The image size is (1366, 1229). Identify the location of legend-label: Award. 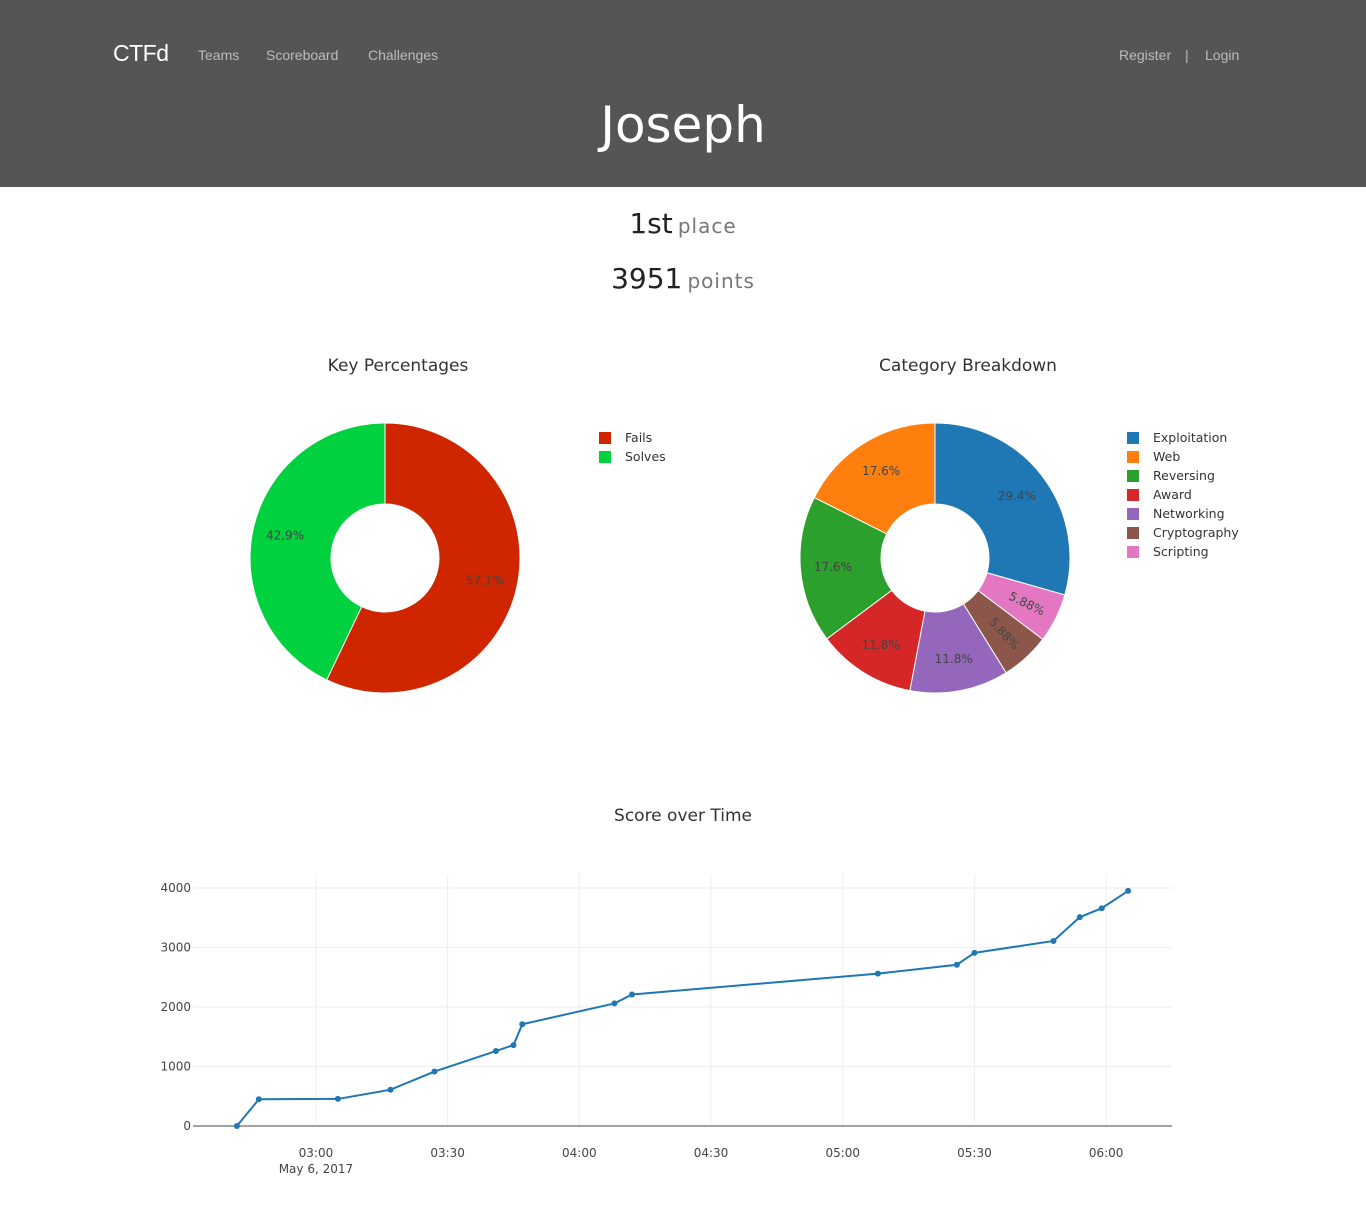
(1172, 494).